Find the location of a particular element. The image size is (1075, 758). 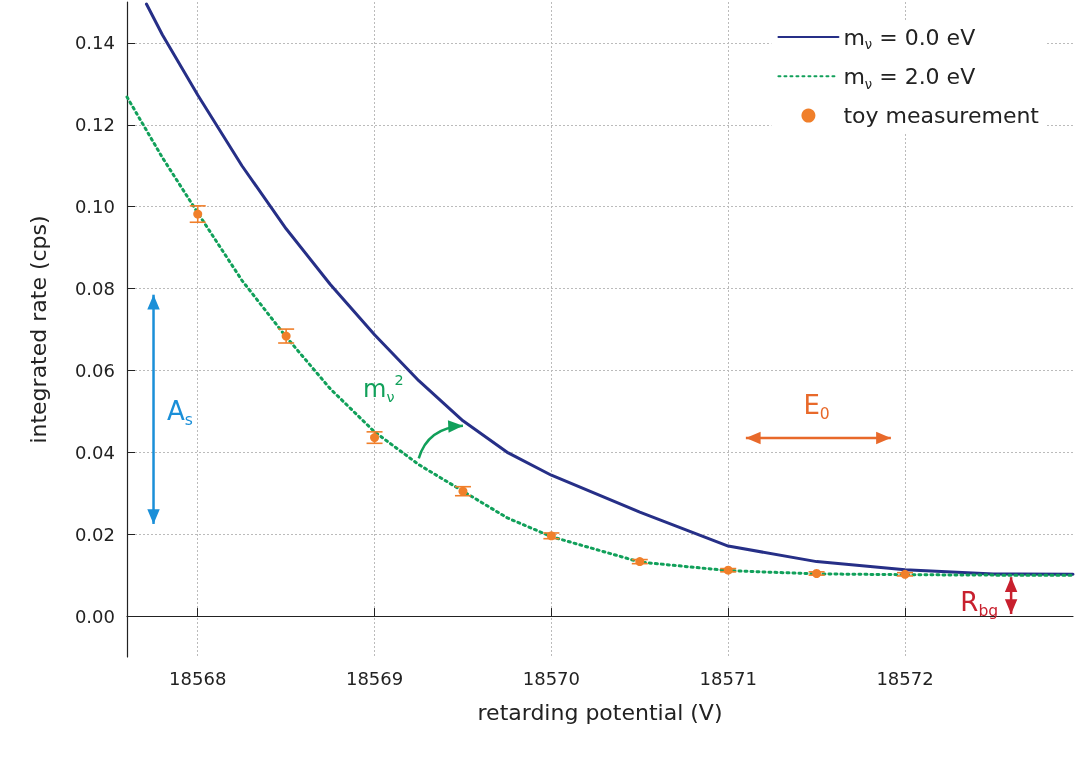

x-axis-title: retarding potential (V) is located at coordinates (600, 712).